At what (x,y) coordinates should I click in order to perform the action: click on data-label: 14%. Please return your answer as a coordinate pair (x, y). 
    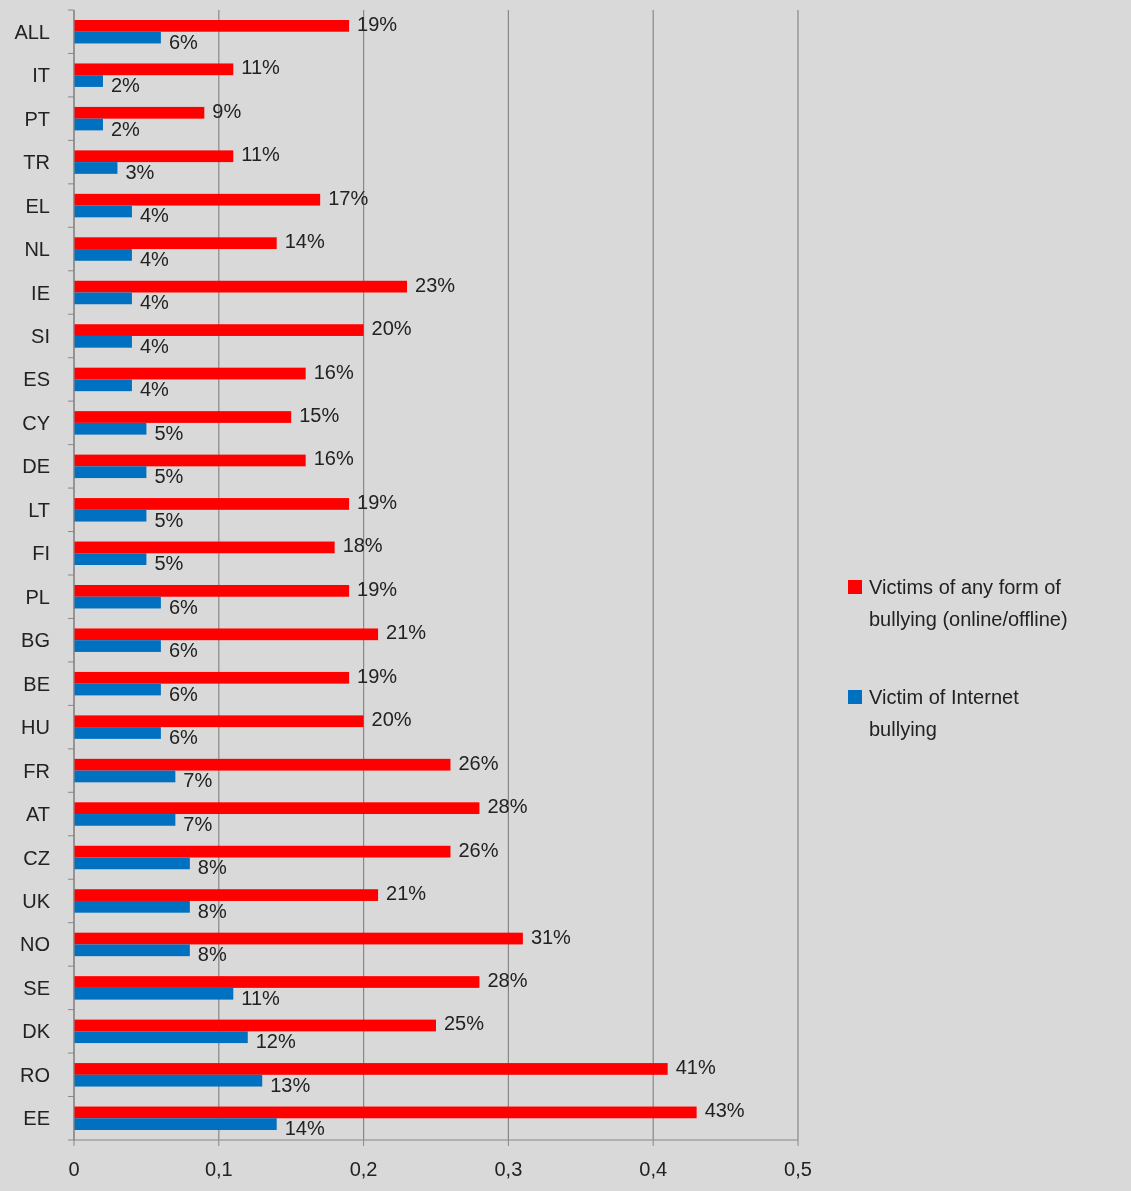
    Looking at the image, I should click on (304, 1128).